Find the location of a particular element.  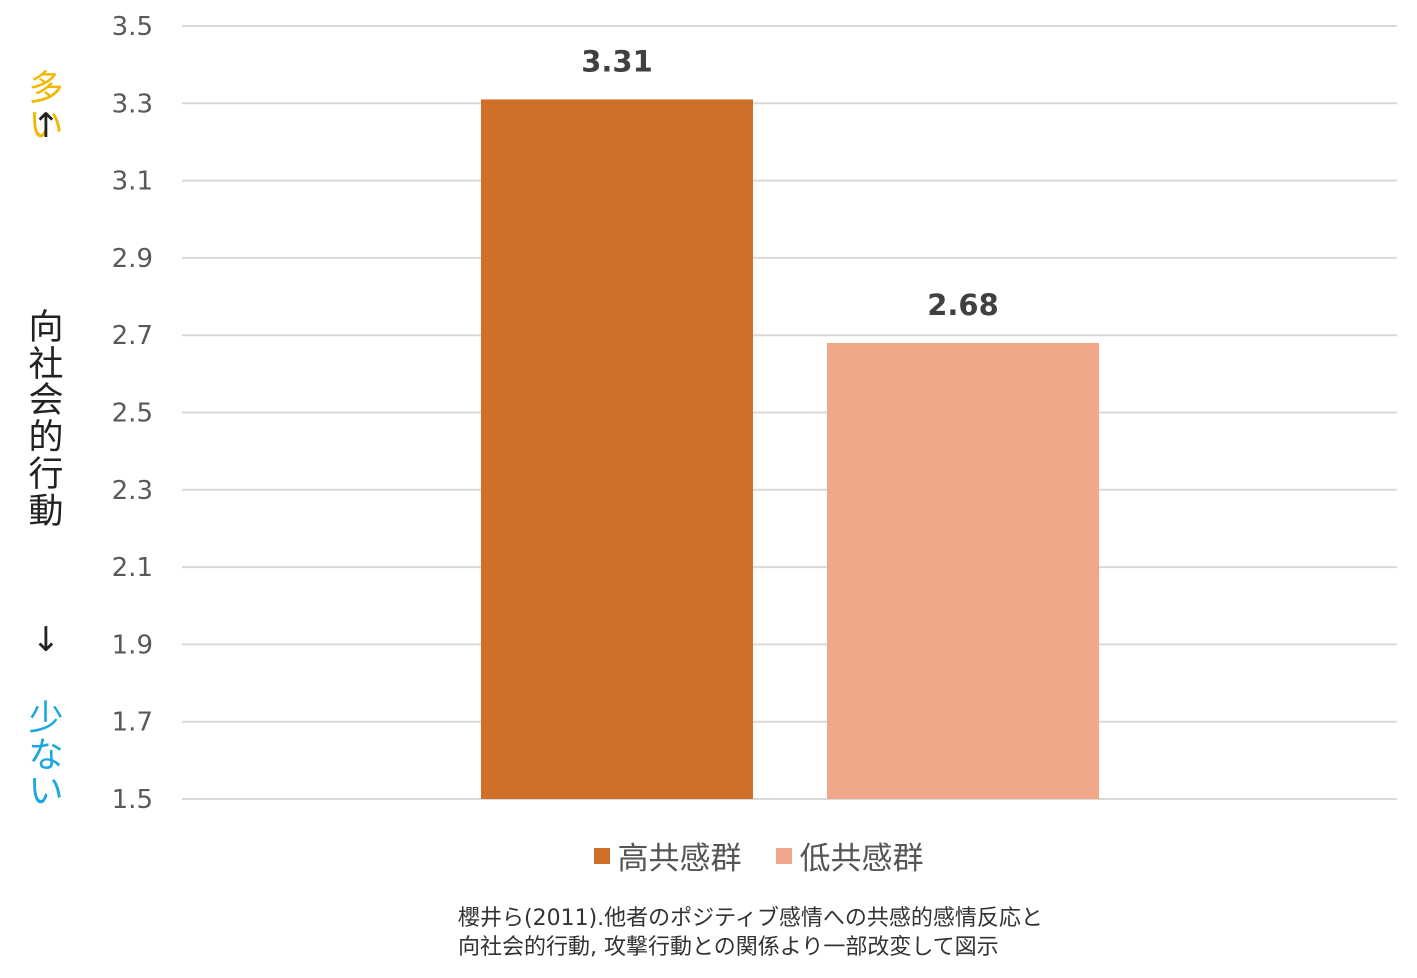

y-tick-labels: 1.5 1.7 1.9 2.1 2.3 2.5 2.7 2.9 3.1 3.3 3.5 is located at coordinates (132, 413).